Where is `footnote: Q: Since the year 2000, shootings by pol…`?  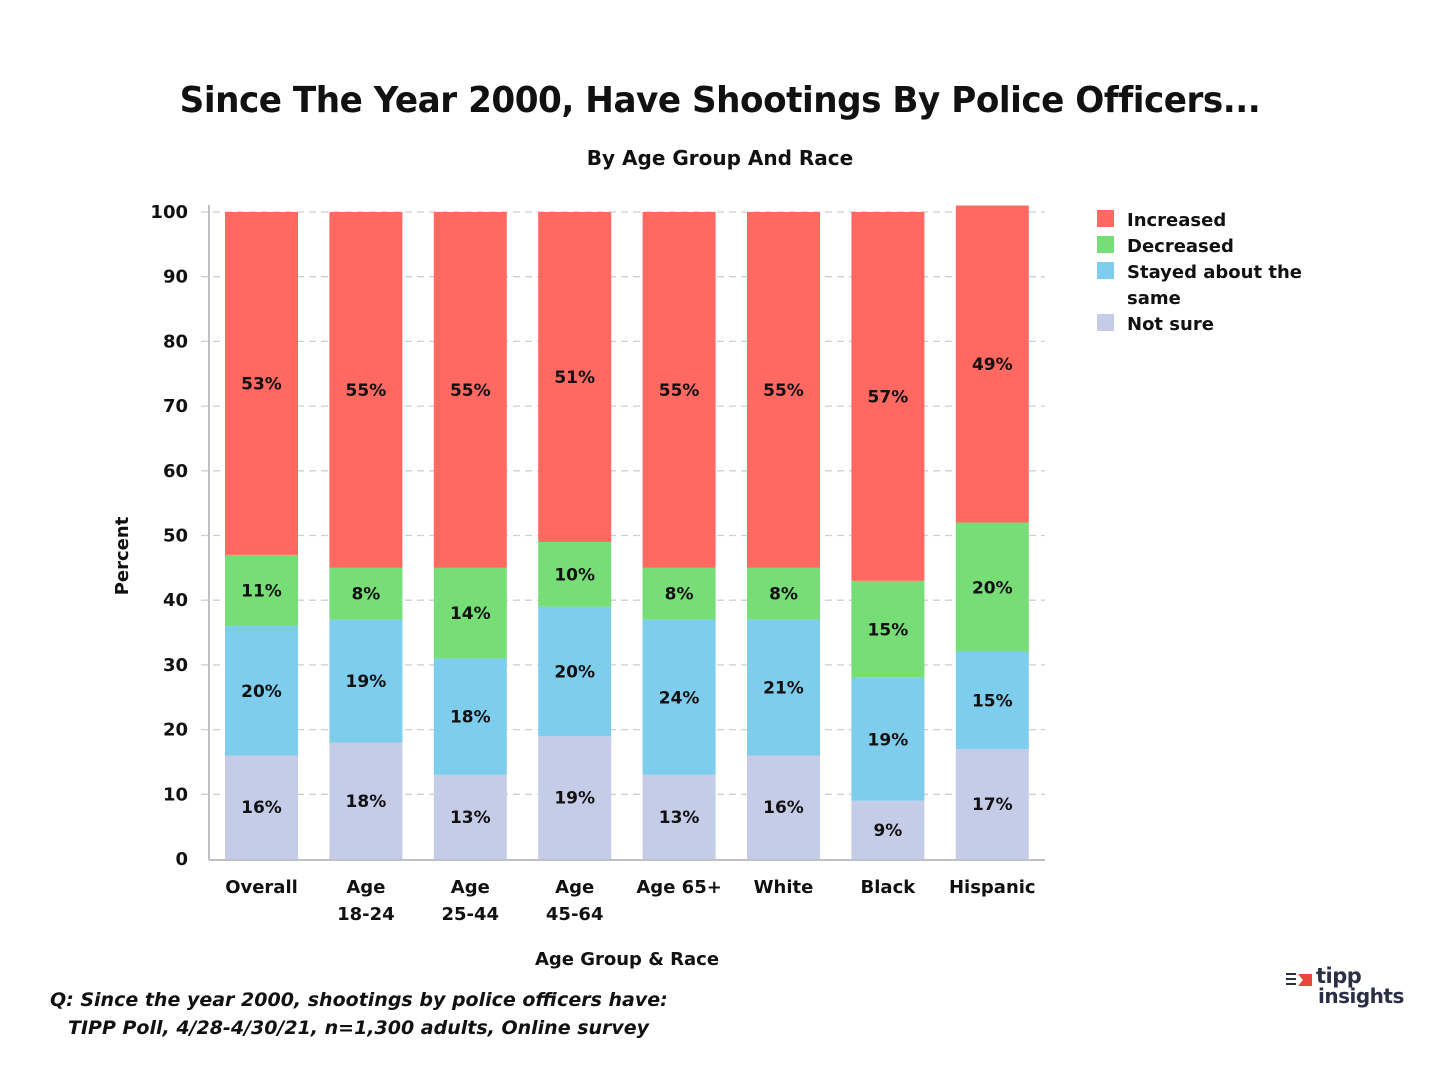 footnote: Q: Since the year 2000, shootings by pol… is located at coordinates (359, 1014).